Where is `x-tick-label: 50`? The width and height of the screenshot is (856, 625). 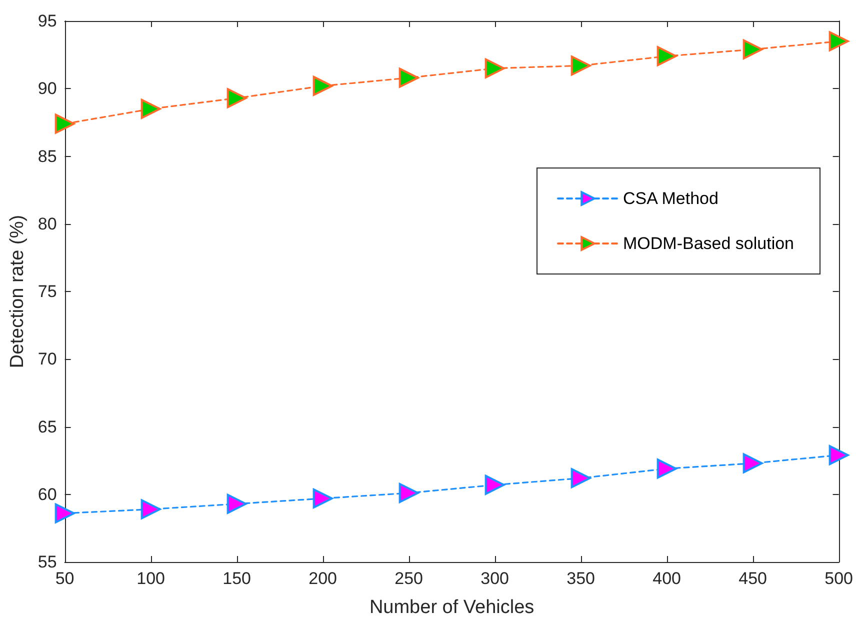
x-tick-label: 50 is located at coordinates (64, 578).